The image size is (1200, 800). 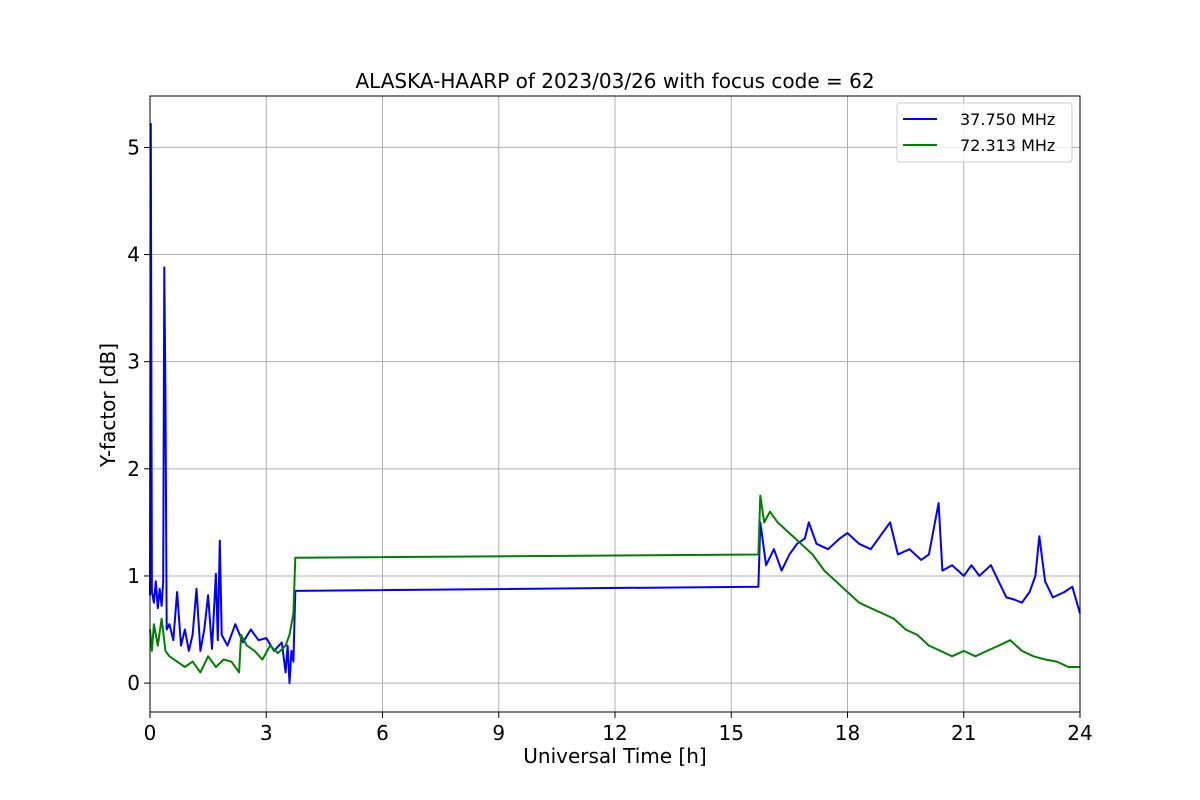 What do you see at coordinates (614, 733) in the screenshot?
I see `x-tick-label: 12` at bounding box center [614, 733].